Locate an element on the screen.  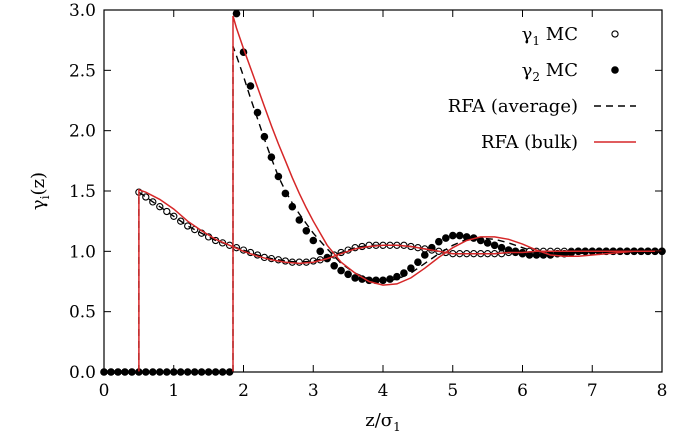
legend-entry-0-main: γ is located at coordinates (527, 34).